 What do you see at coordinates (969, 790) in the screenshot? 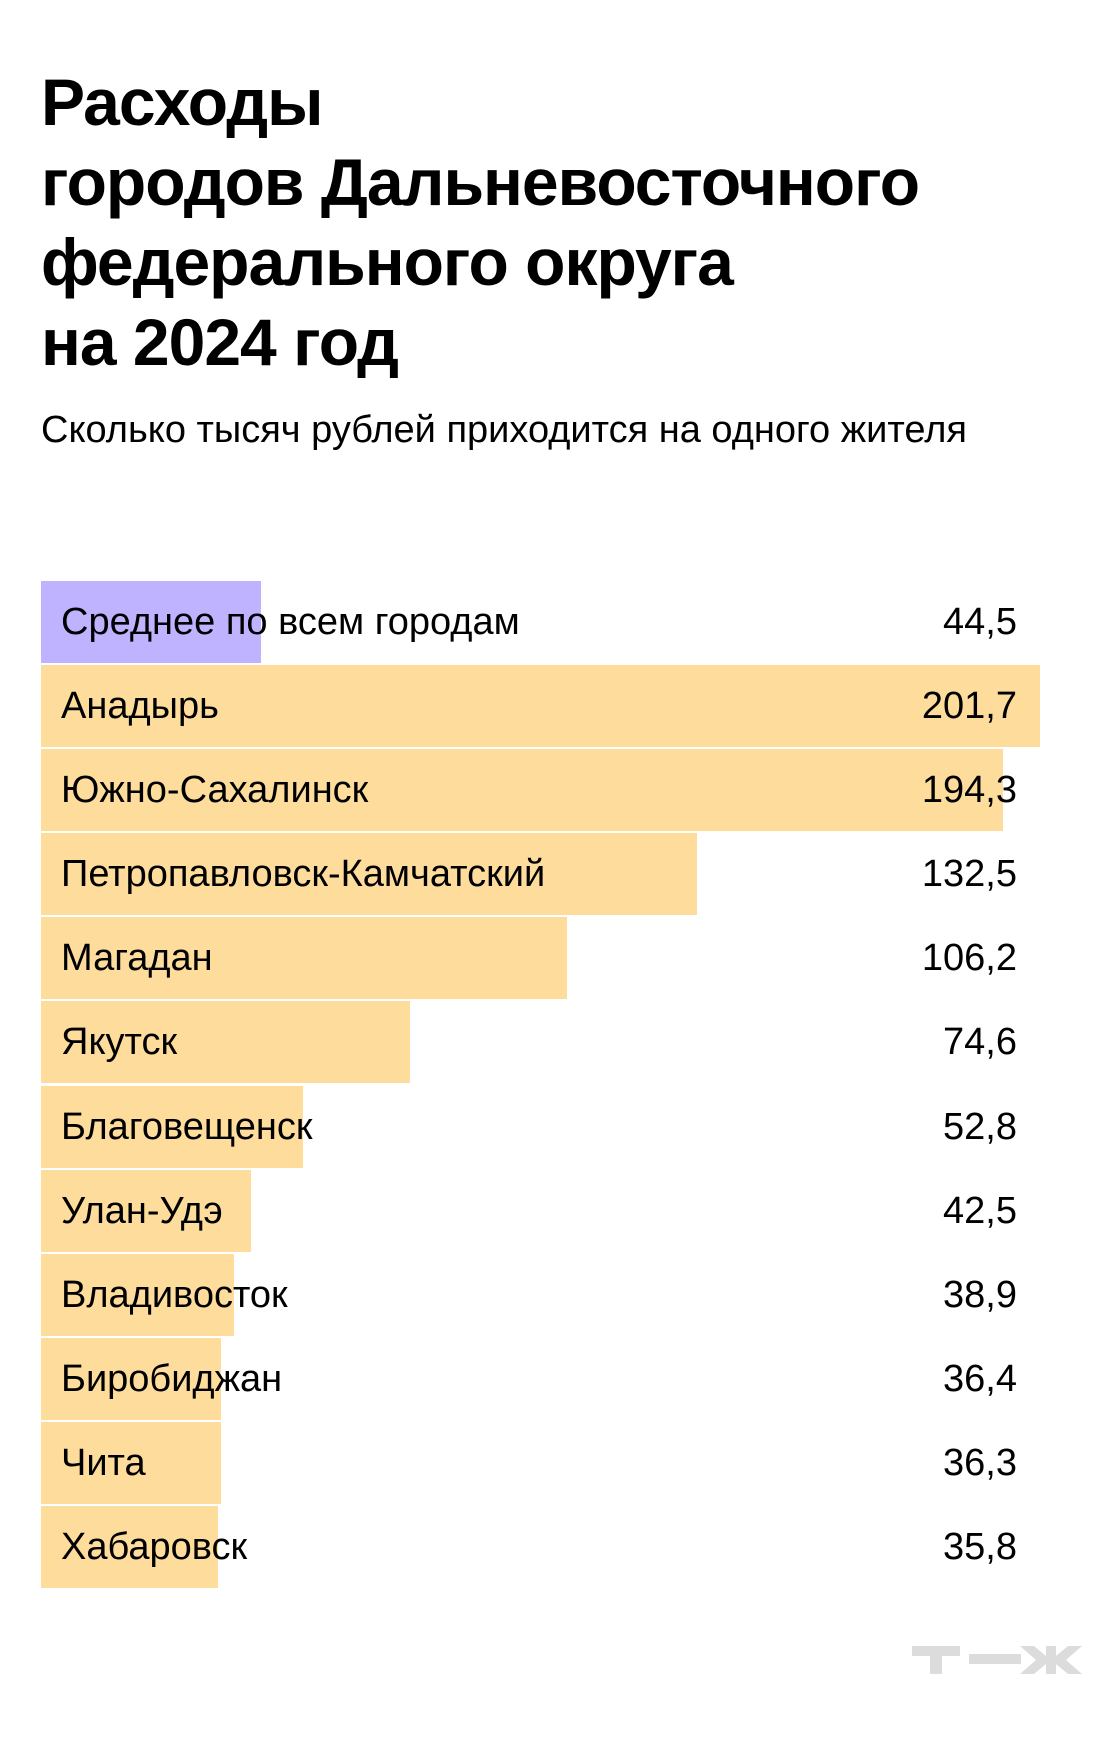
I see `bar-value: 194,3` at bounding box center [969, 790].